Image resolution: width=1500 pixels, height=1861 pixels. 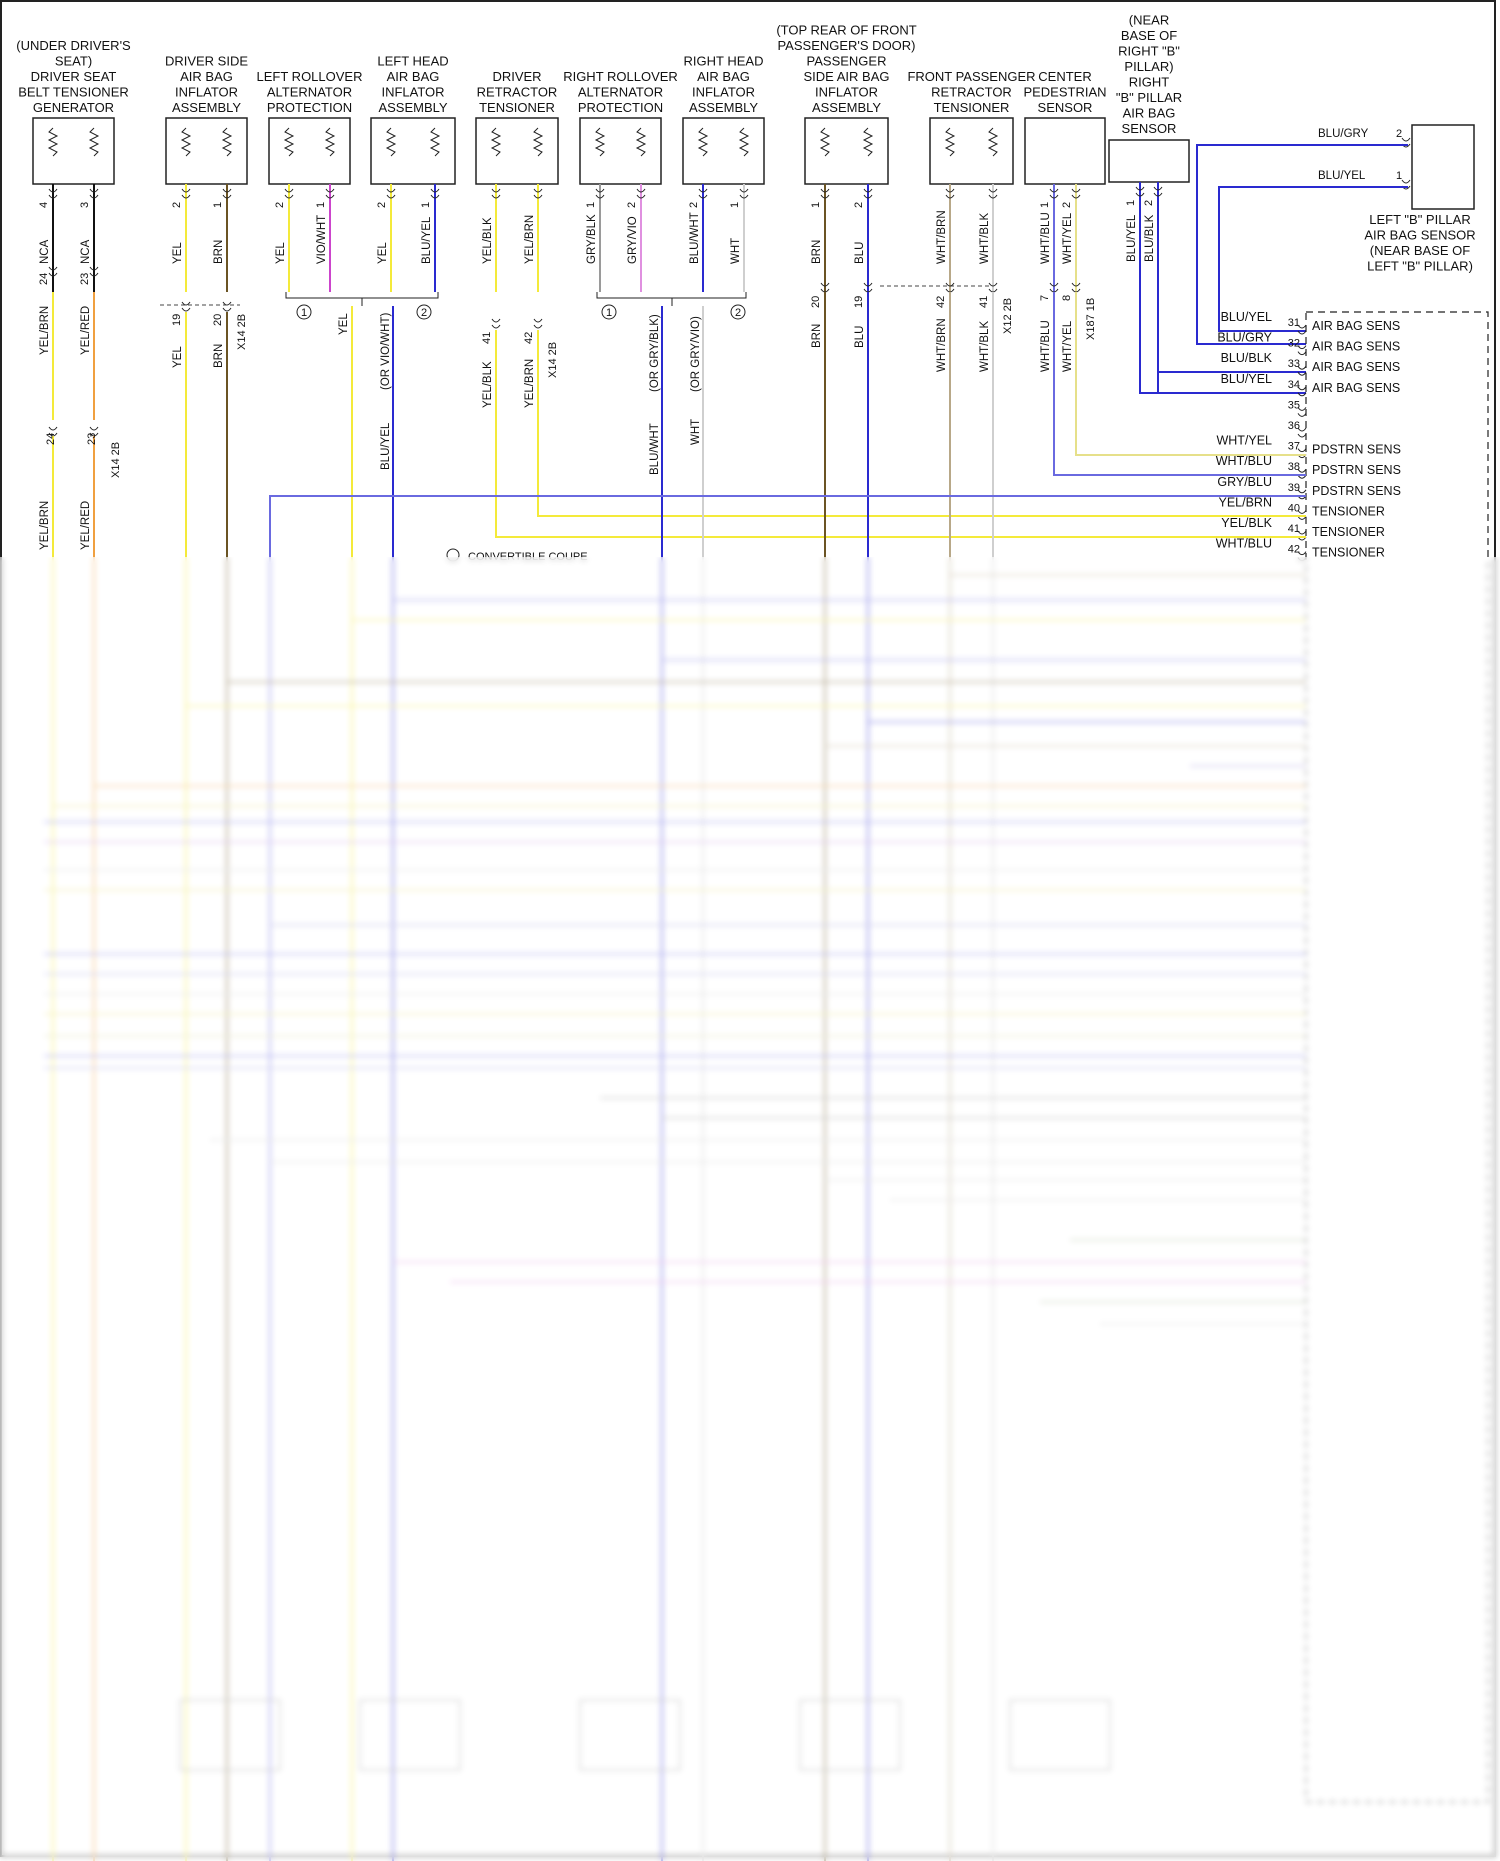 What do you see at coordinates (641, 193) in the screenshot?
I see `right-rollover-pin-fork-icon` at bounding box center [641, 193].